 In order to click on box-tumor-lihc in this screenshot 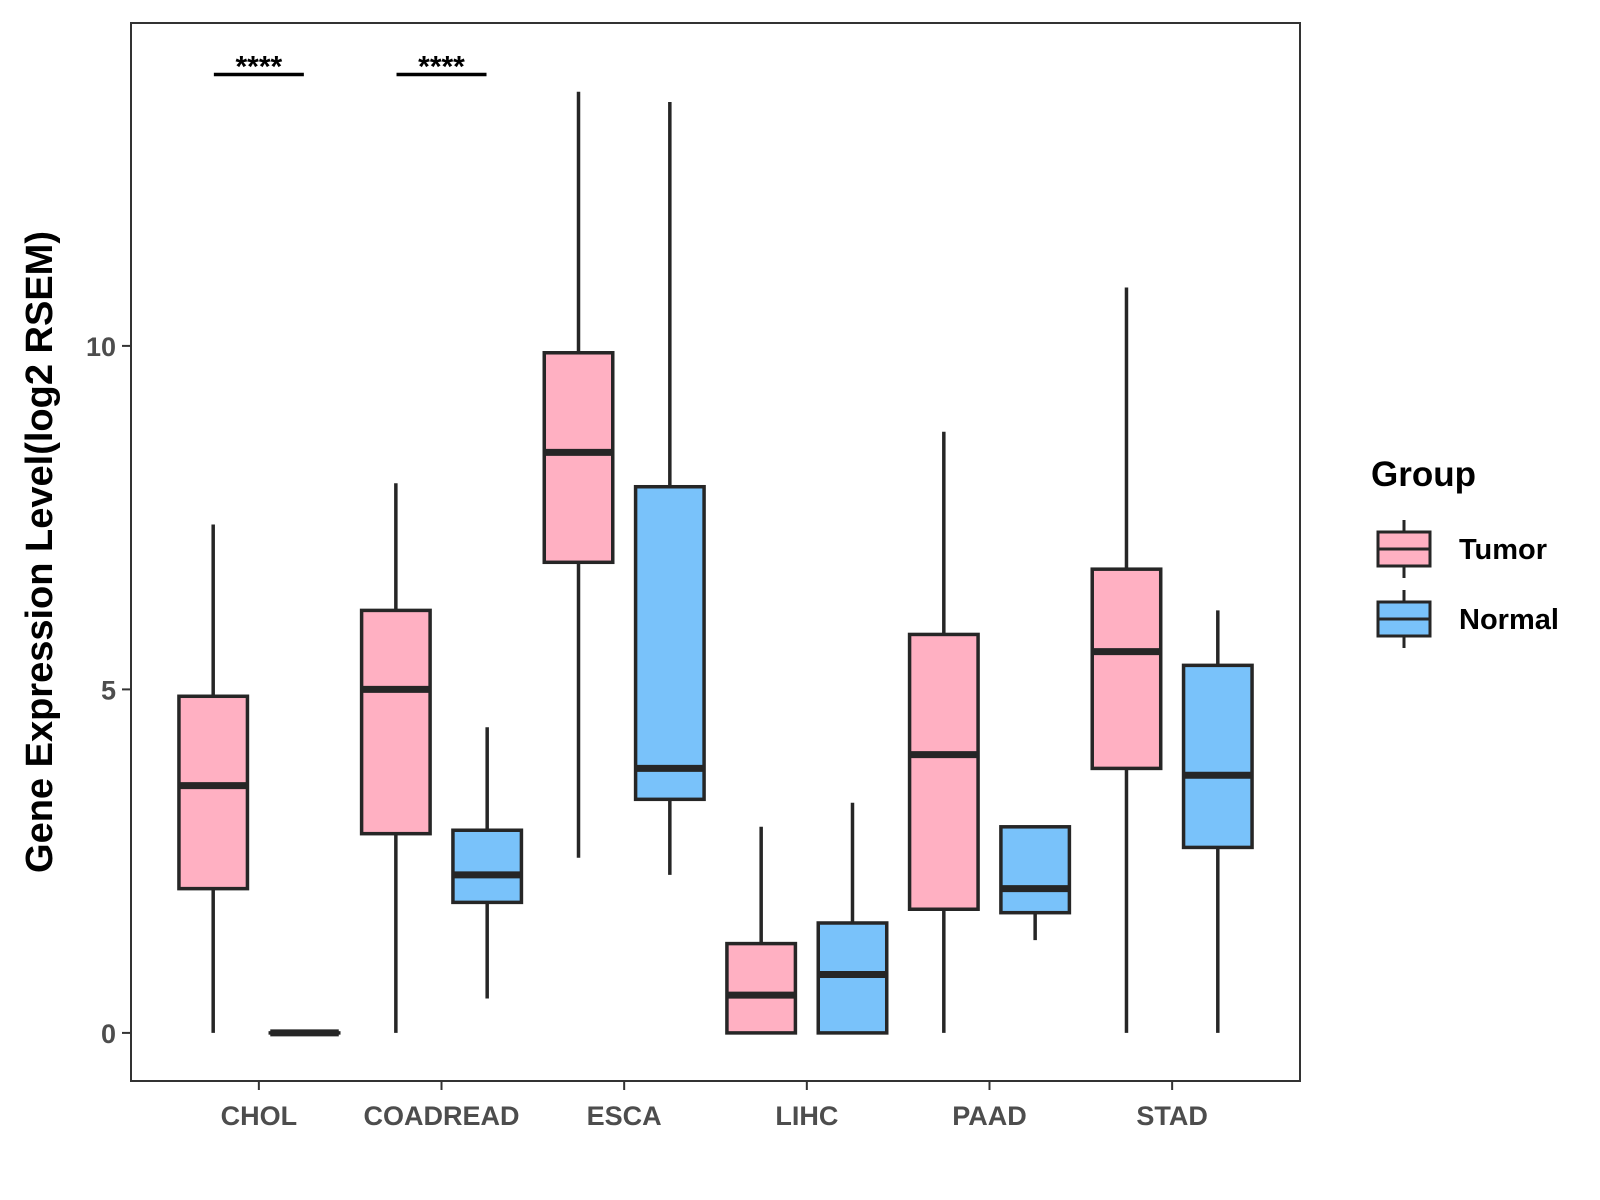, I will do `click(761, 930)`.